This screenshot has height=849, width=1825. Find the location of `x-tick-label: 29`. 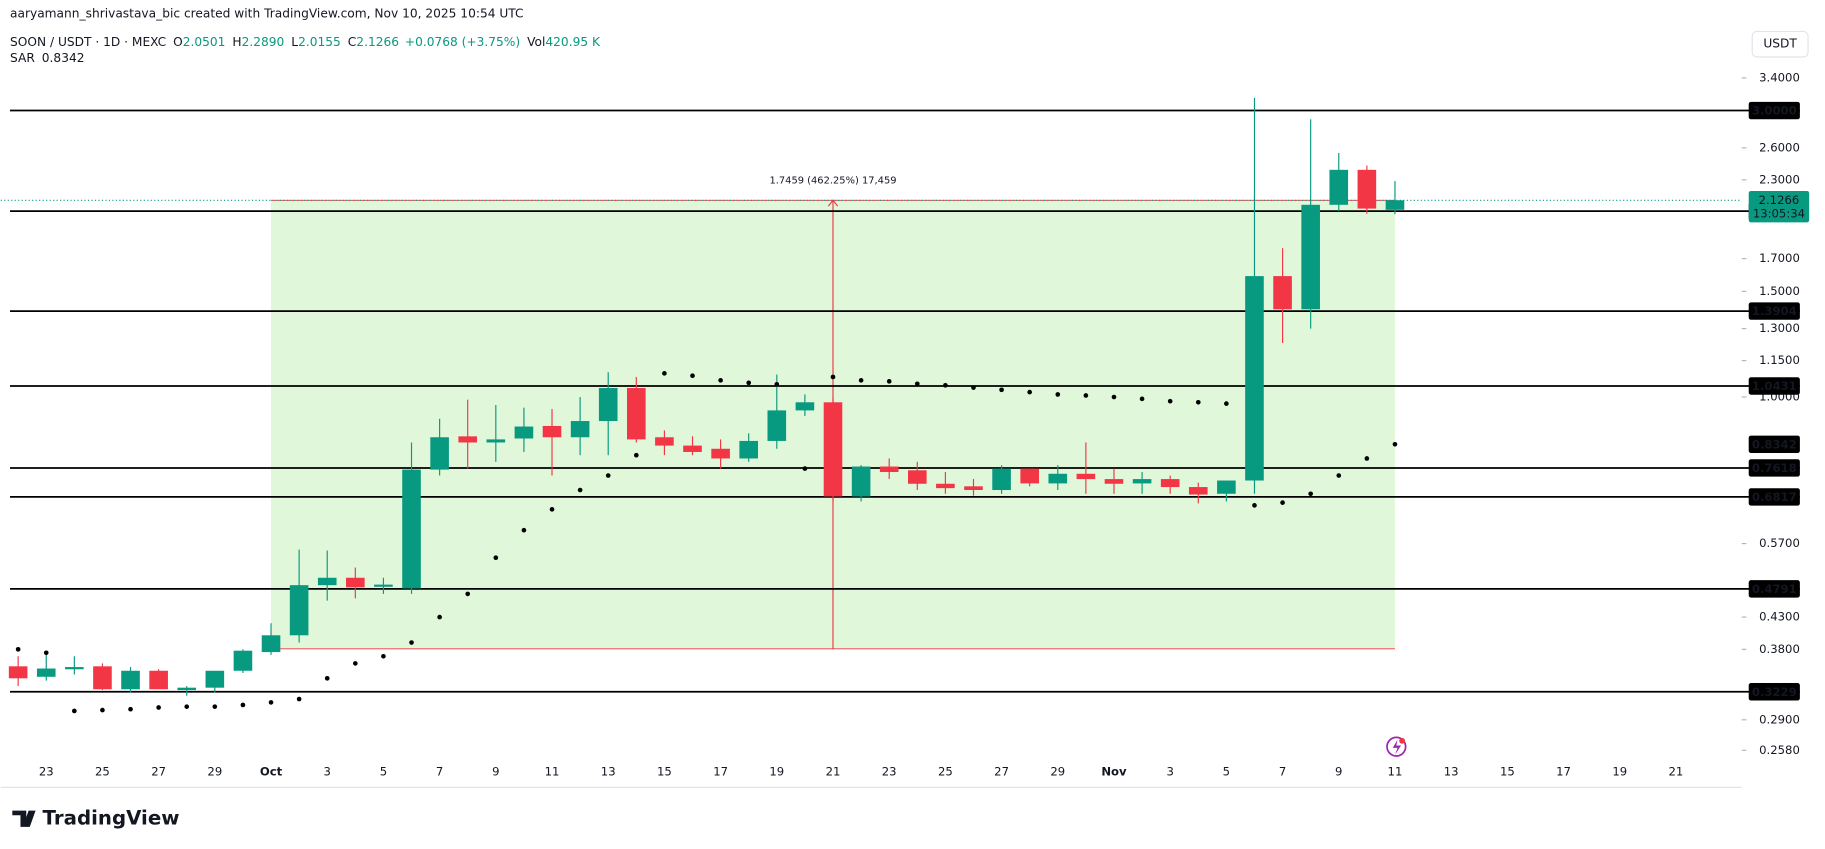

x-tick-label: 29 is located at coordinates (214, 772).